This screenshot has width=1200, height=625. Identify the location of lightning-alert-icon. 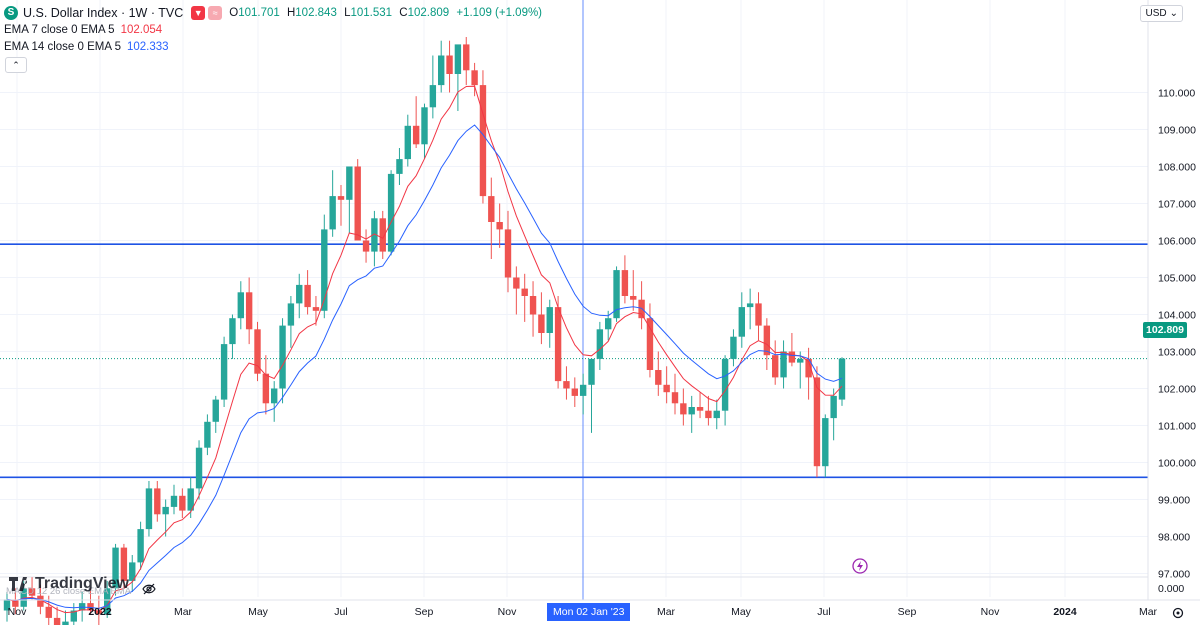
(860, 566).